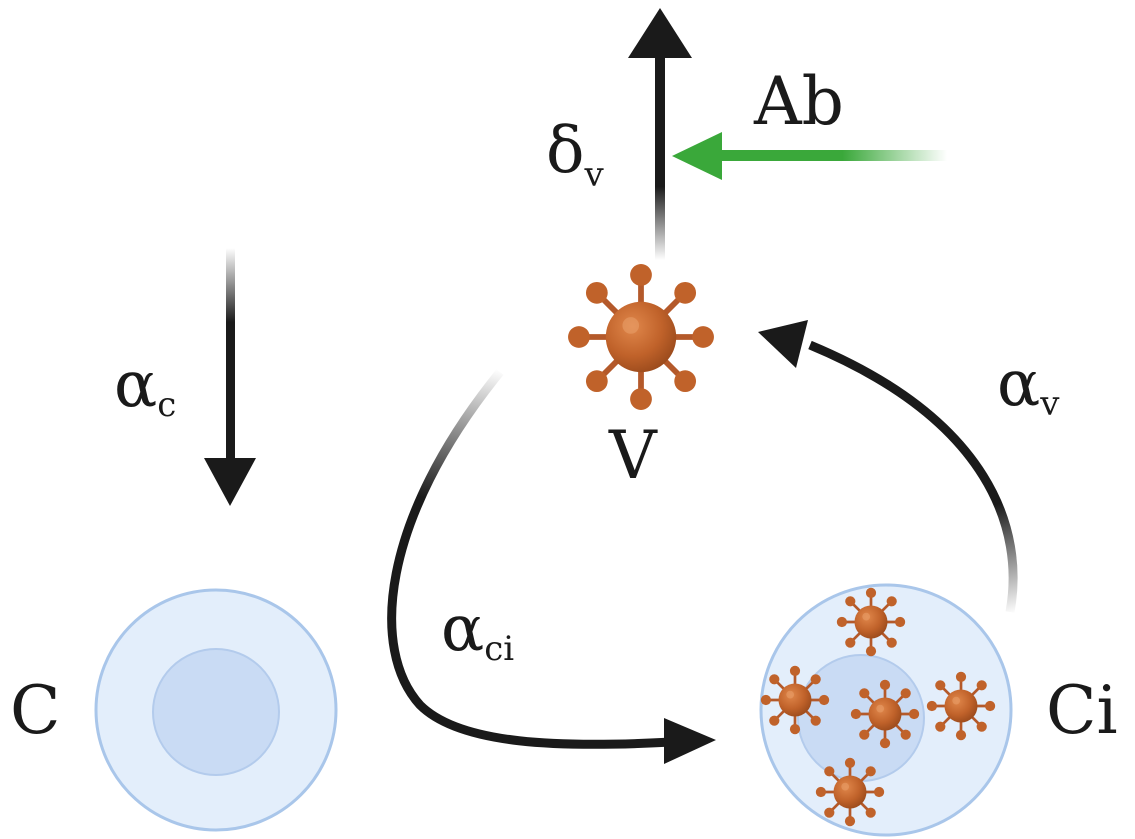 The image size is (1135, 839). Describe the element at coordinates (575, 154) in the screenshot. I see `delta-v-label: δv` at that location.